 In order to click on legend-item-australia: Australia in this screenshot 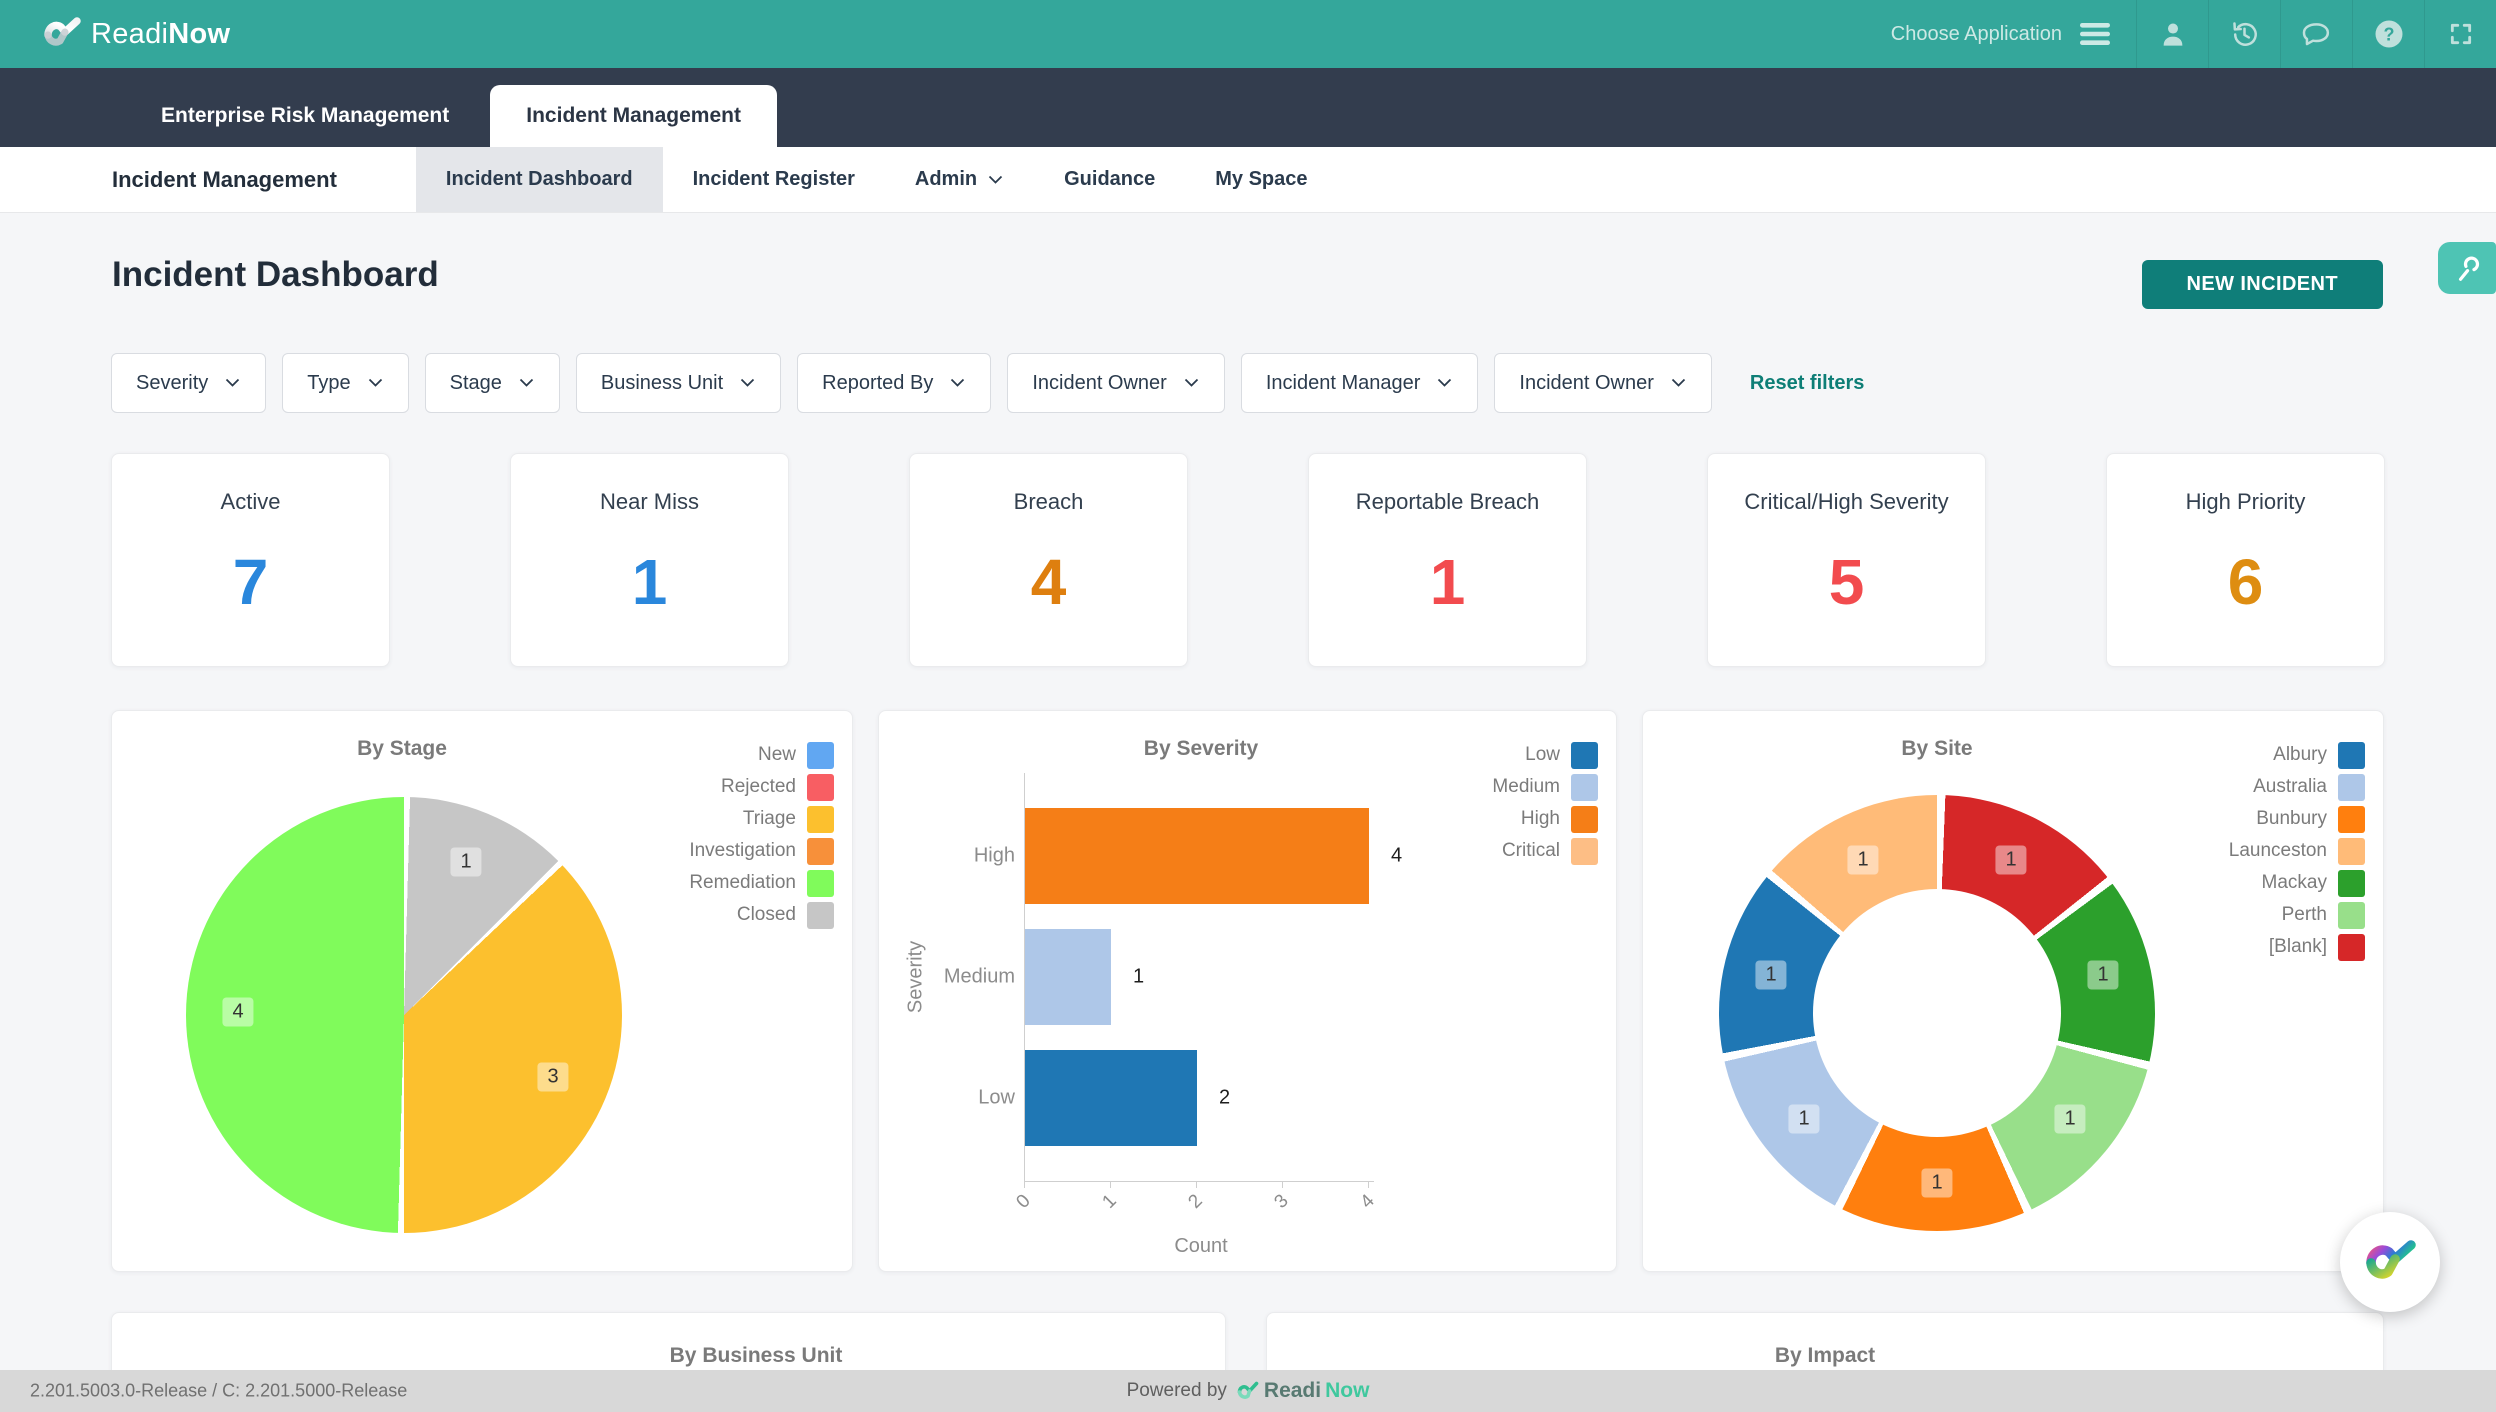, I will do `click(2297, 787)`.